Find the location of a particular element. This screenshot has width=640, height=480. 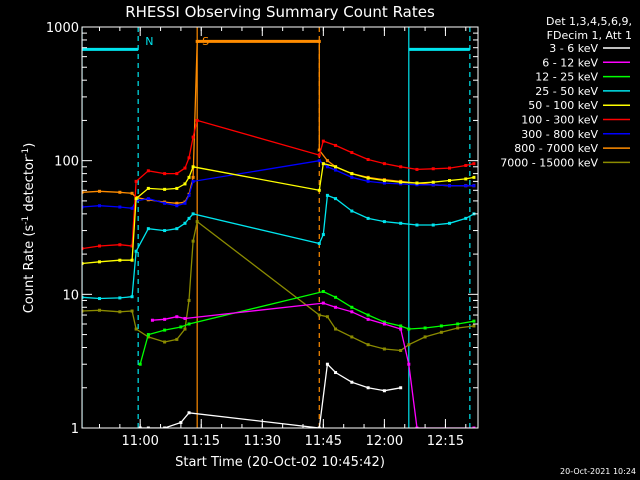

legend-label-7: 800 - 7000 keV is located at coordinates (556, 148).